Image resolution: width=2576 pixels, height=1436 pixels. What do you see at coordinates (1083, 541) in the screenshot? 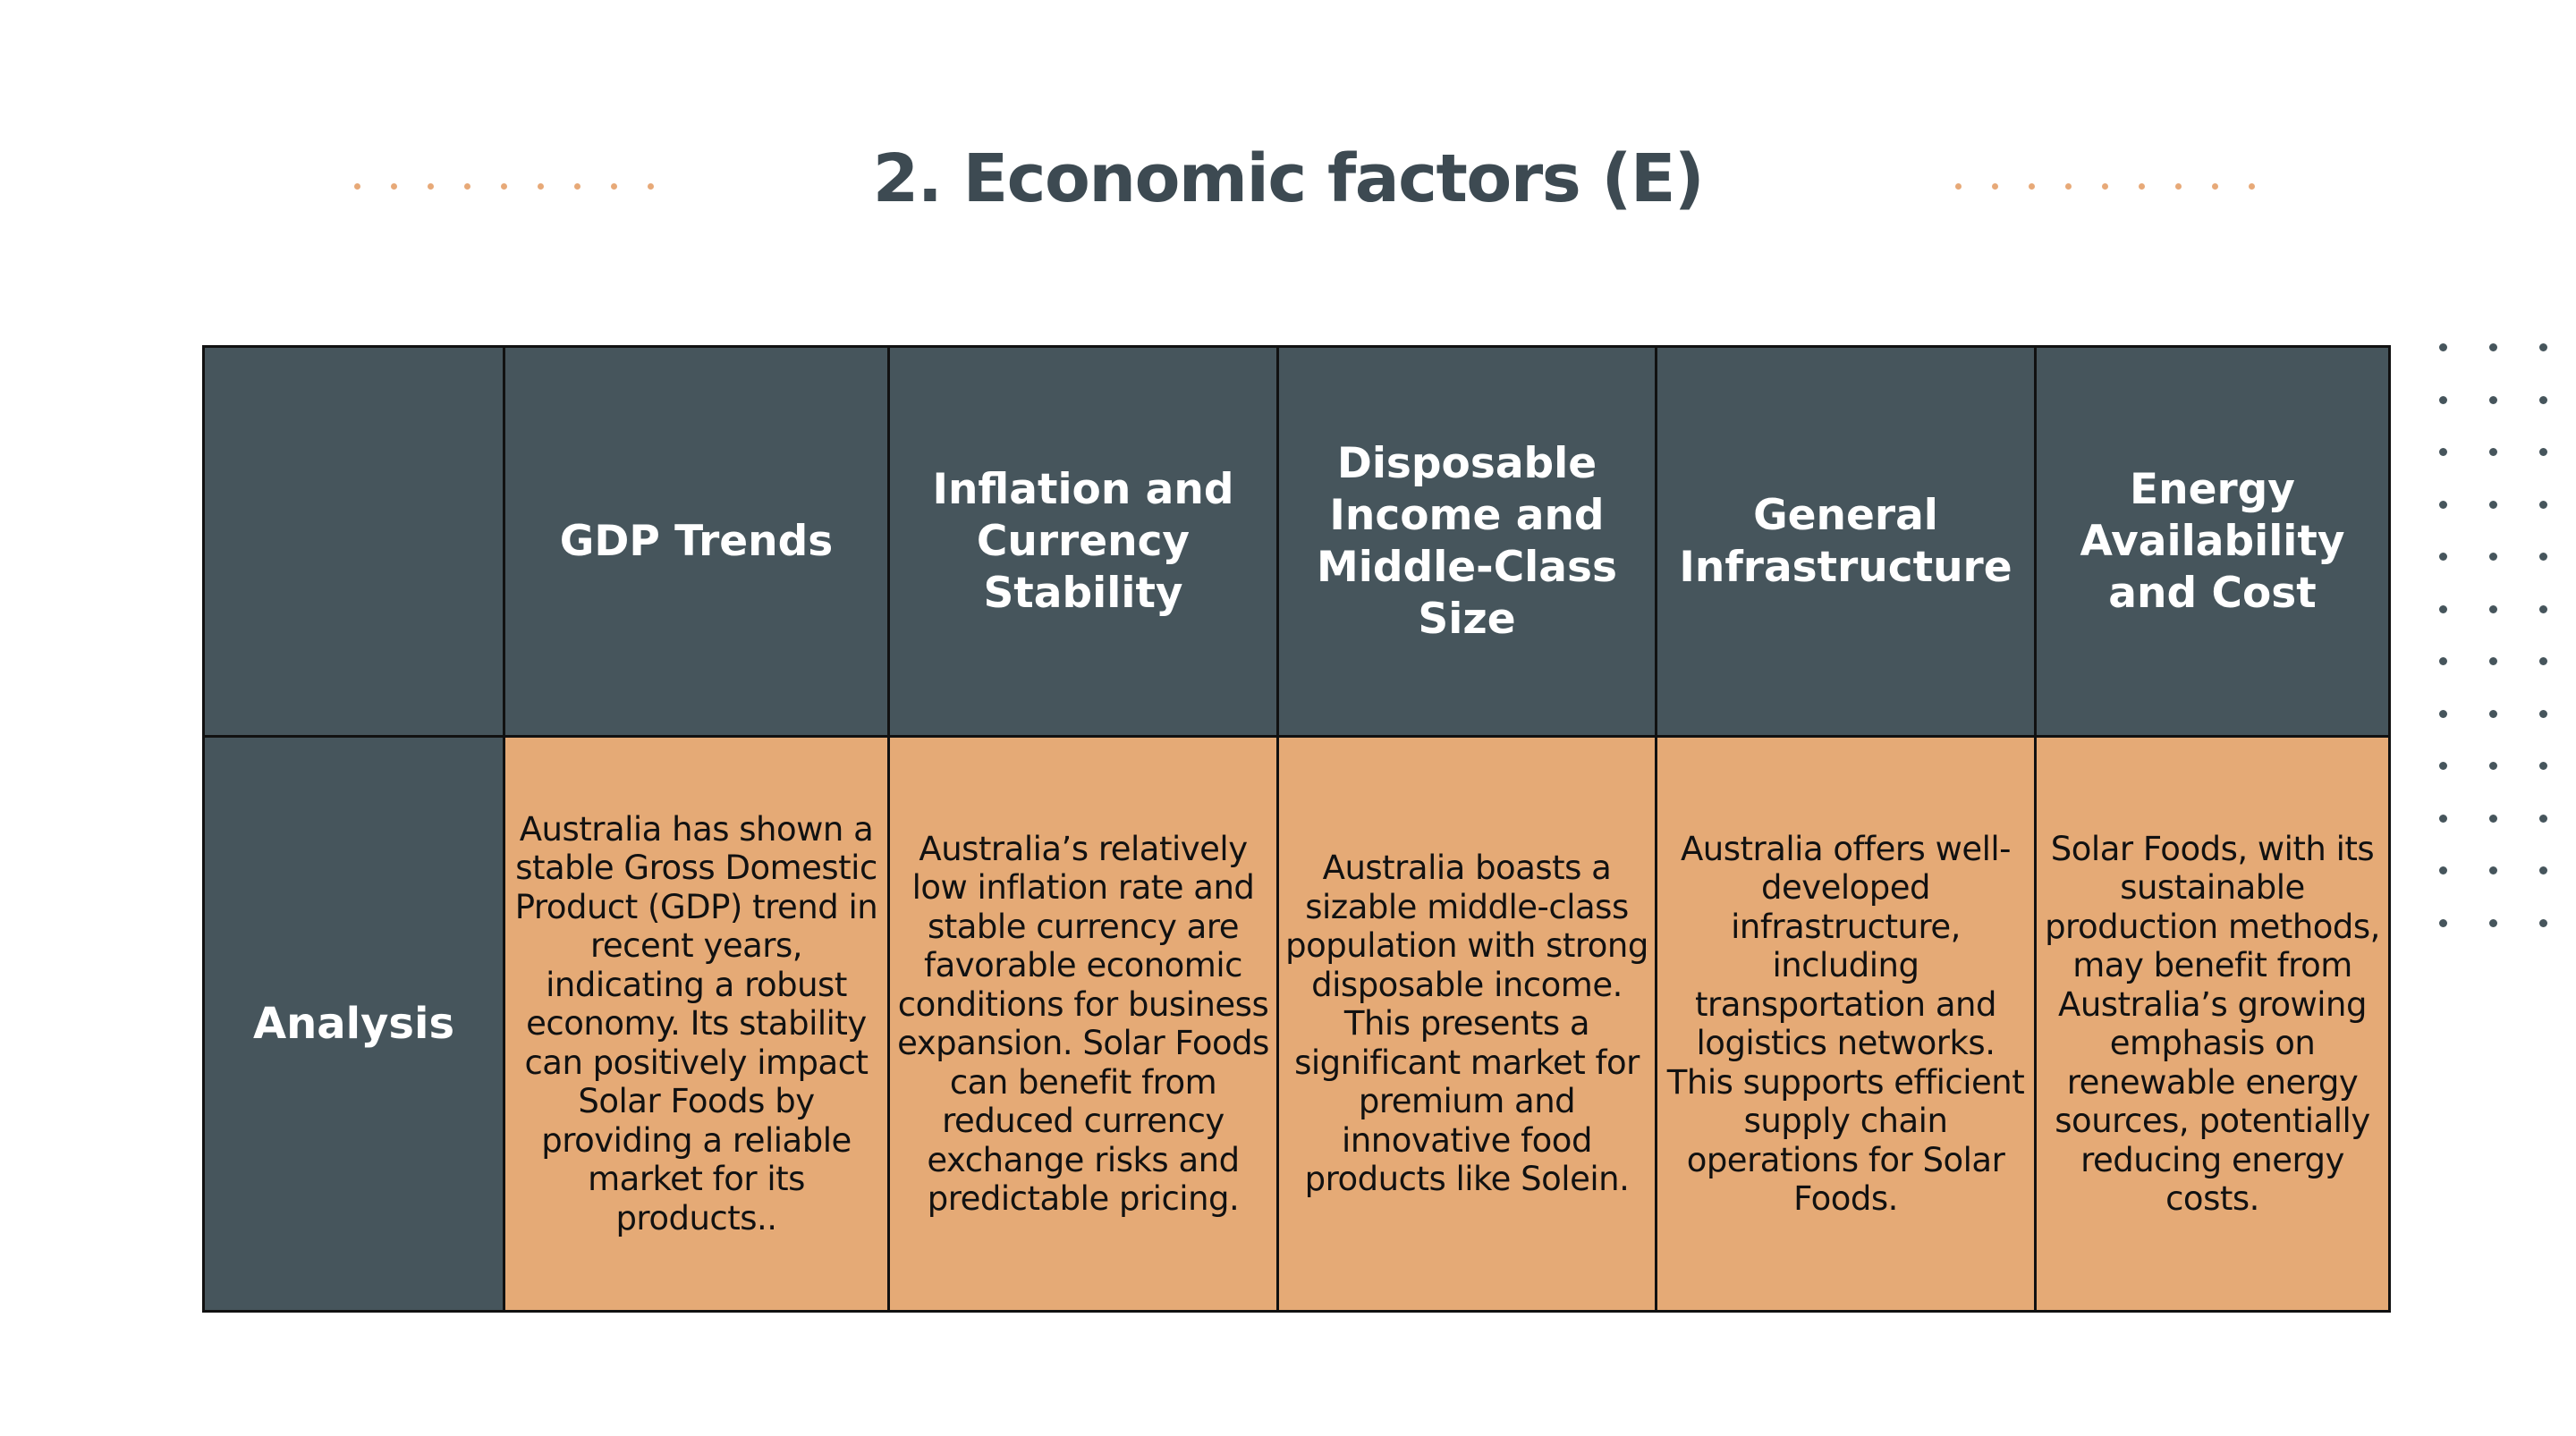
I see `column-header-inflation-currency: Inflation and Currency Stability` at bounding box center [1083, 541].